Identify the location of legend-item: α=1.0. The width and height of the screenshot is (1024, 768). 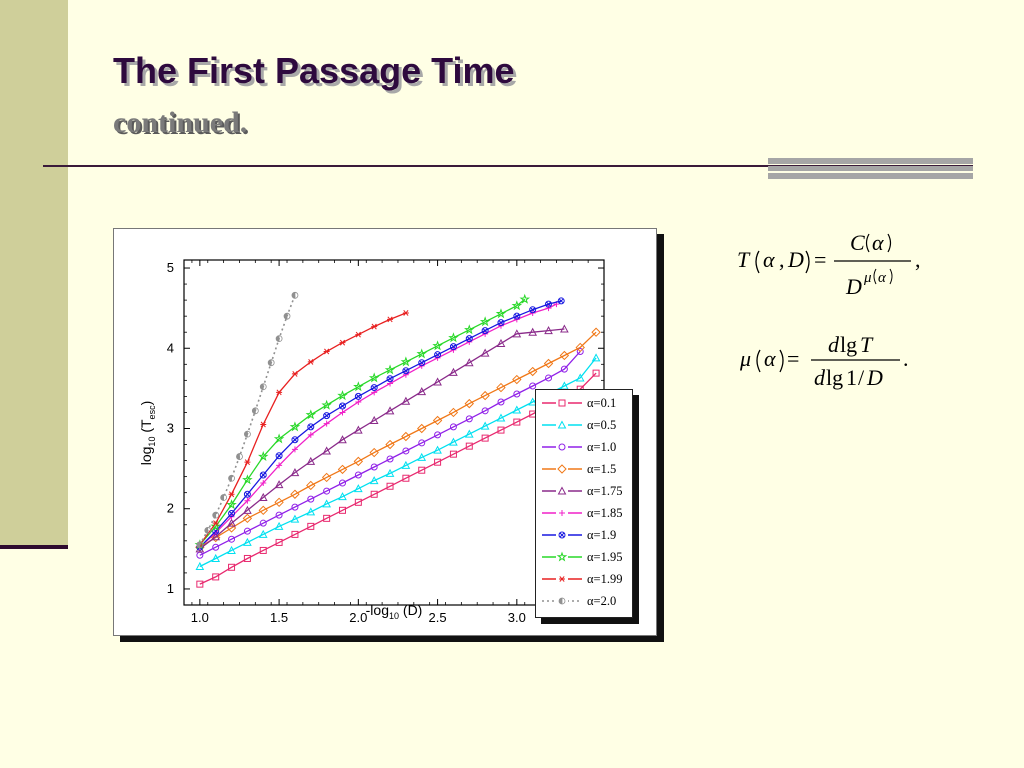
(585, 447).